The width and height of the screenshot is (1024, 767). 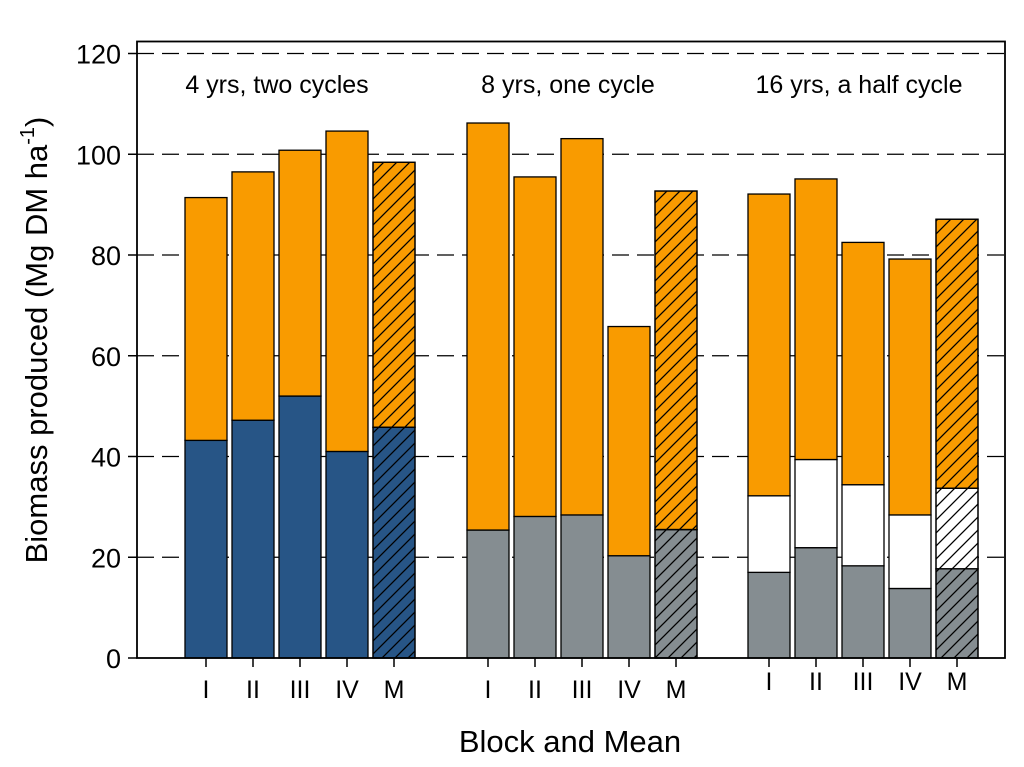 What do you see at coordinates (276, 85) in the screenshot?
I see `group-title: 4 yrs, two cycles` at bounding box center [276, 85].